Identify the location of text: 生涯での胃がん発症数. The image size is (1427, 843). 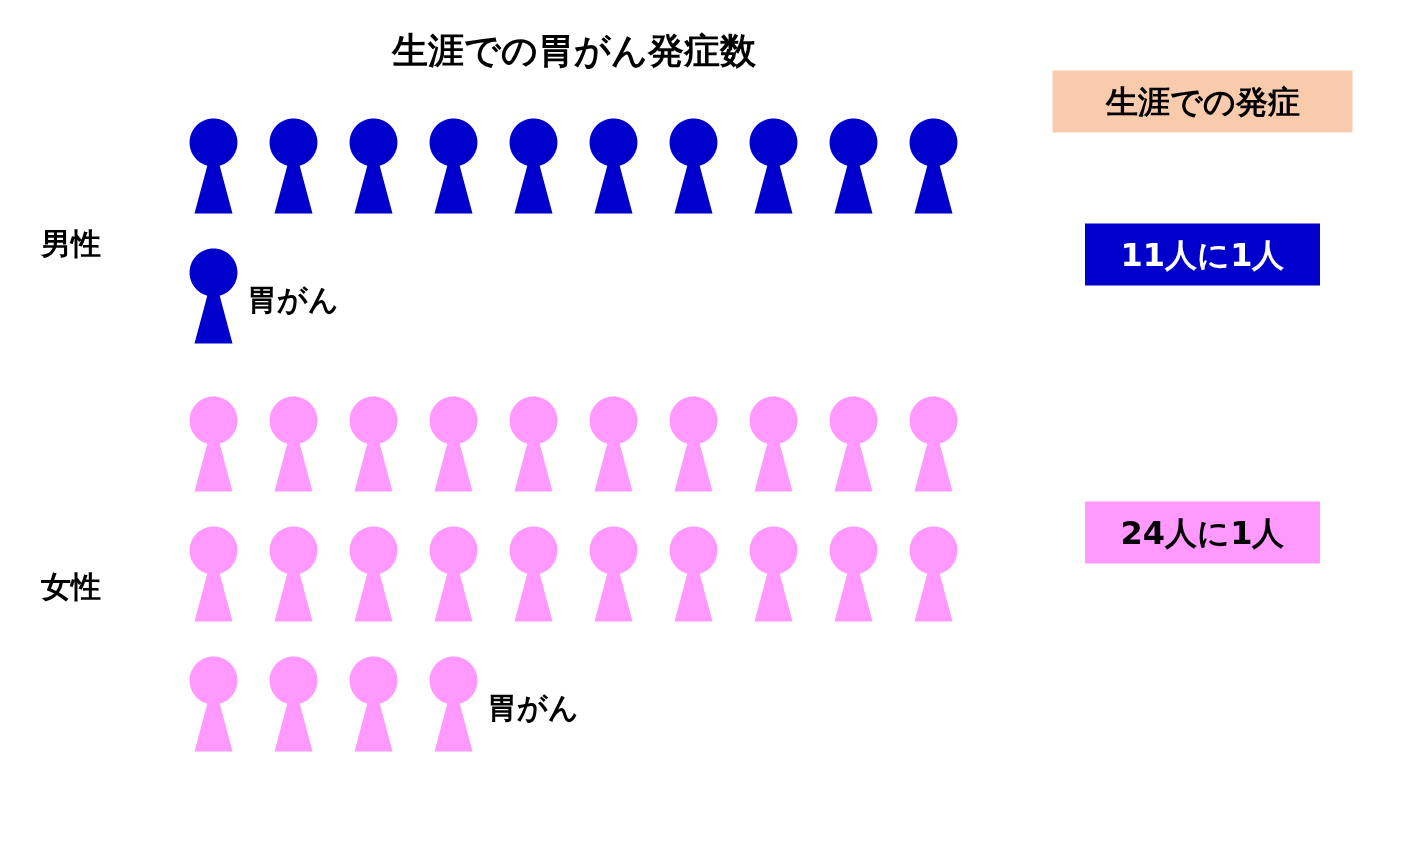
(573, 50).